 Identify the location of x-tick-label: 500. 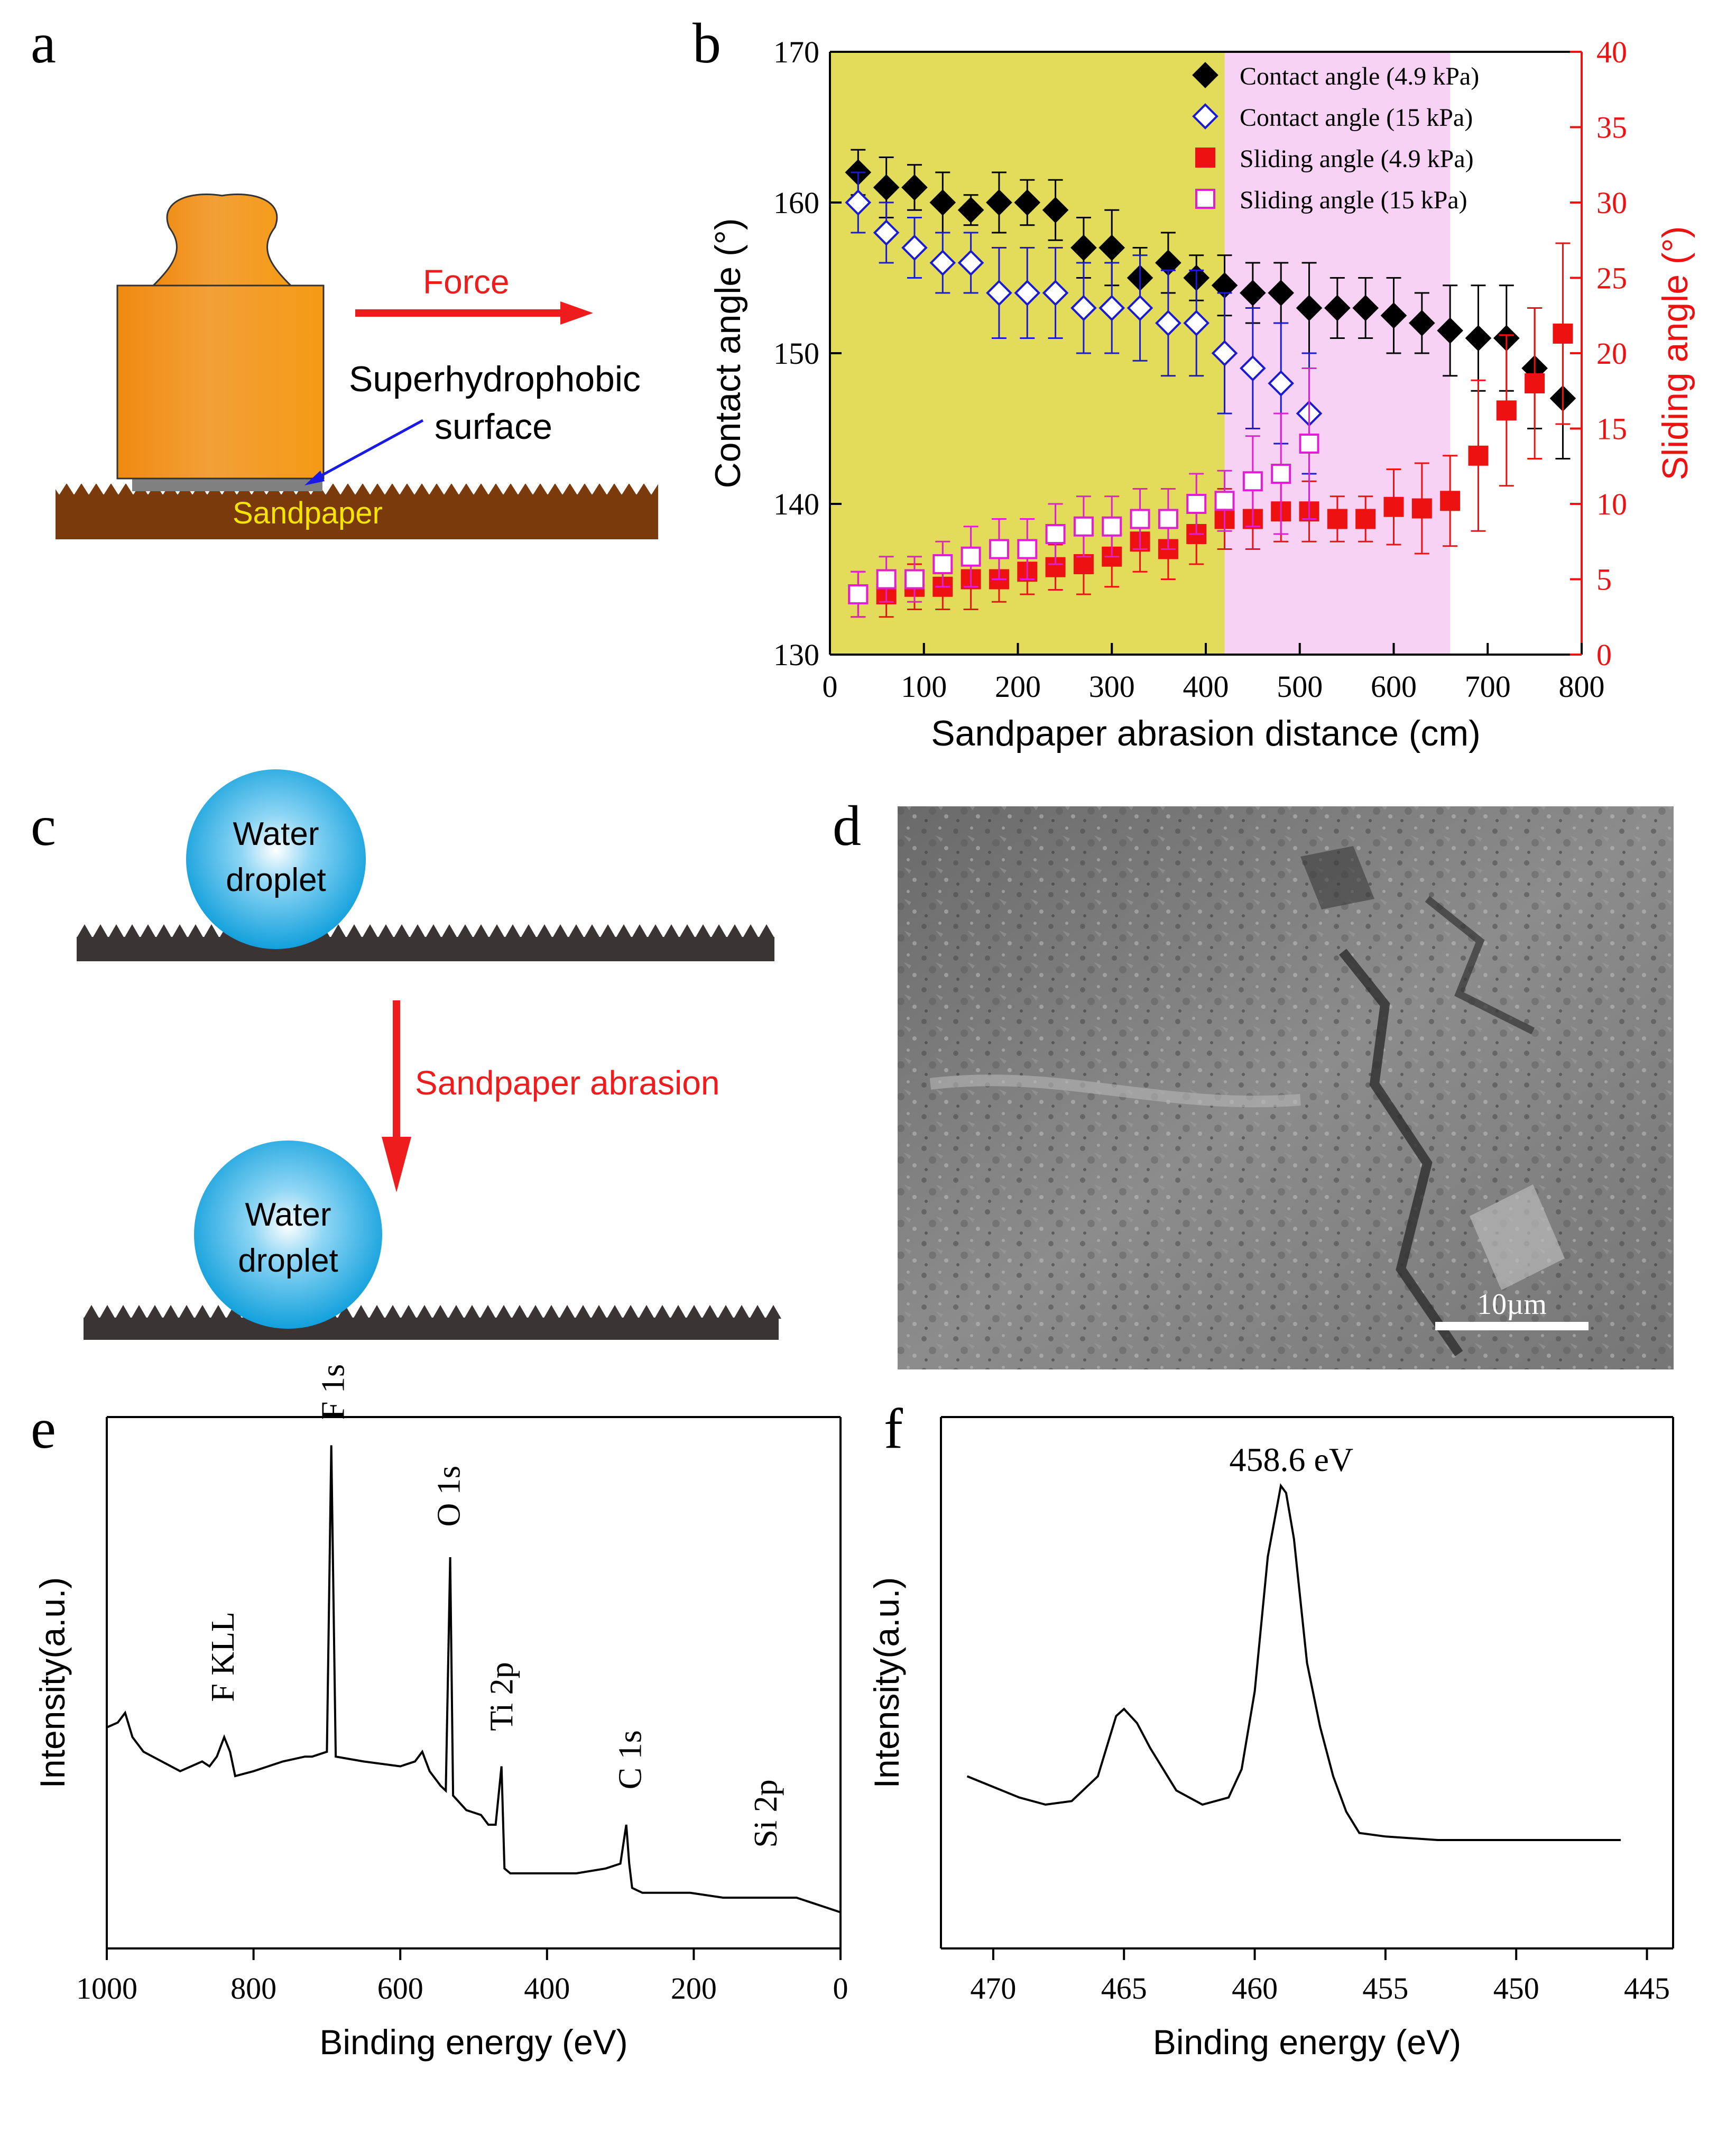
(1300, 687).